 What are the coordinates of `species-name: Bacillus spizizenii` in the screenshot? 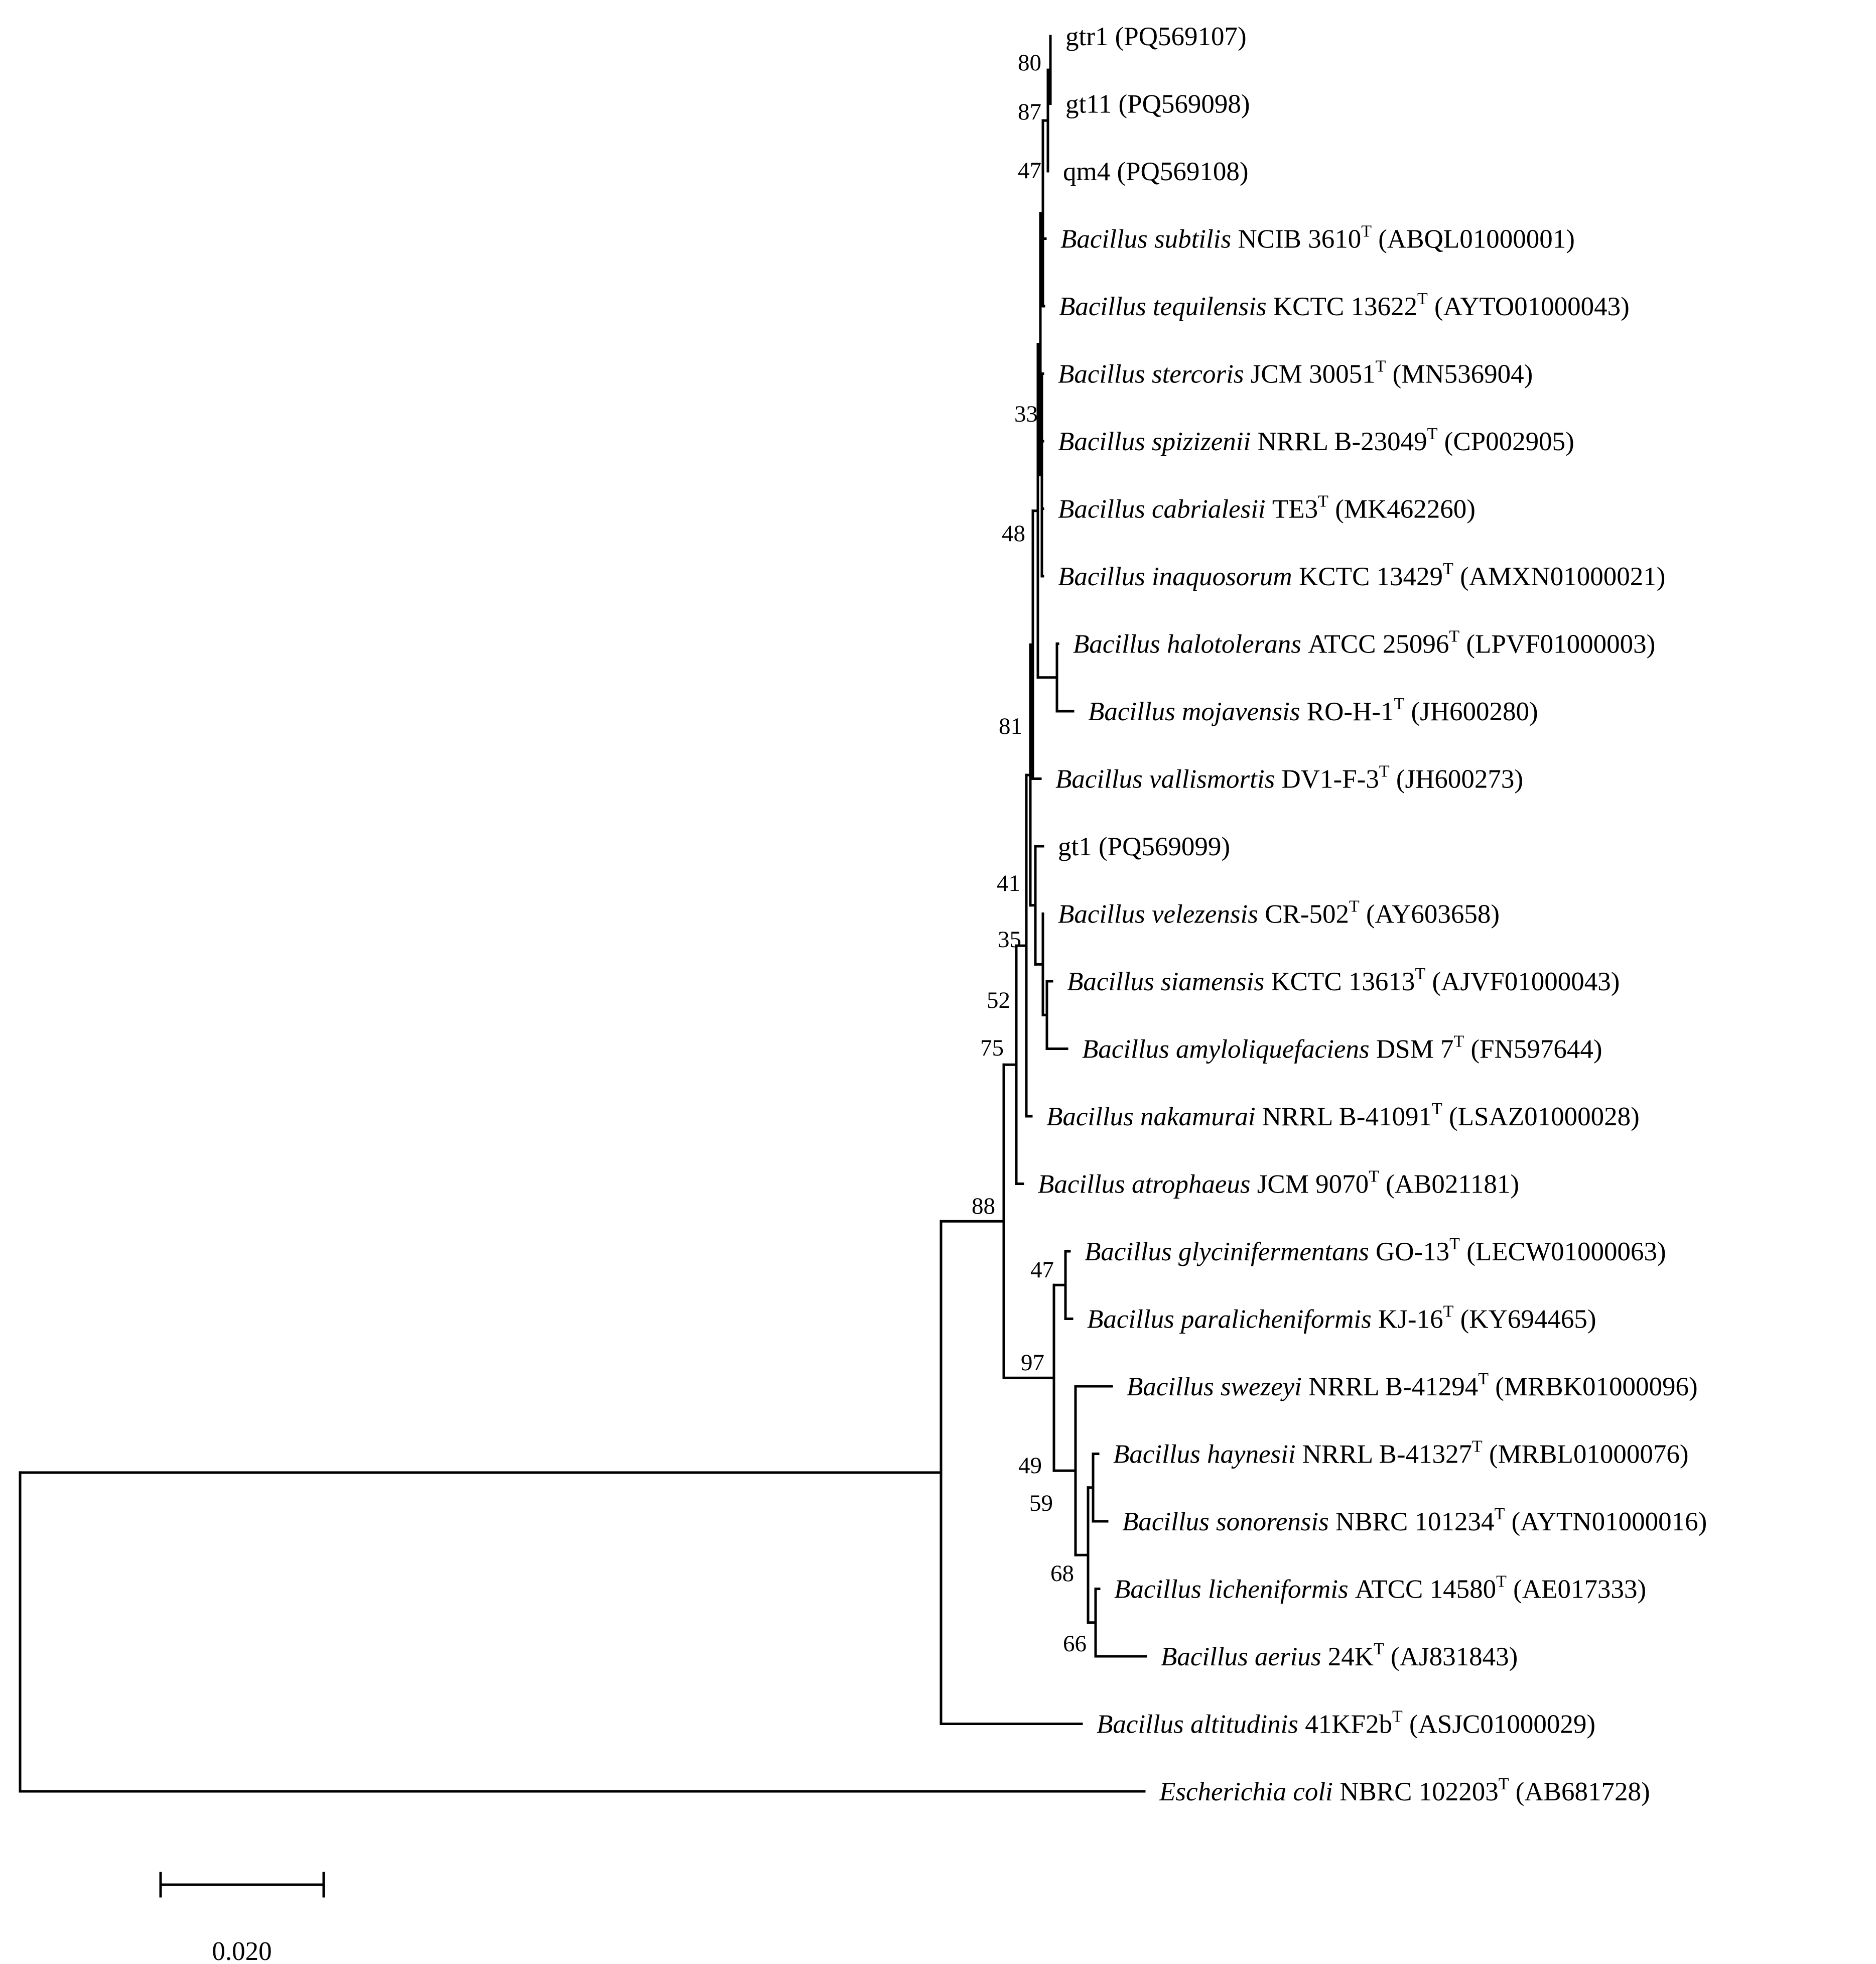 It's located at (1158, 441).